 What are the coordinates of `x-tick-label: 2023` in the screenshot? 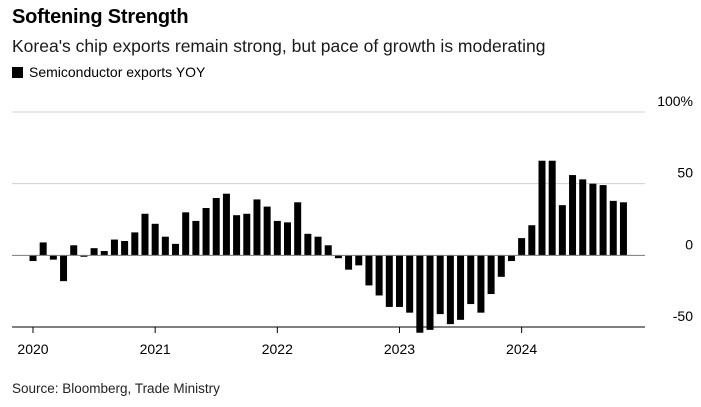 It's located at (399, 349).